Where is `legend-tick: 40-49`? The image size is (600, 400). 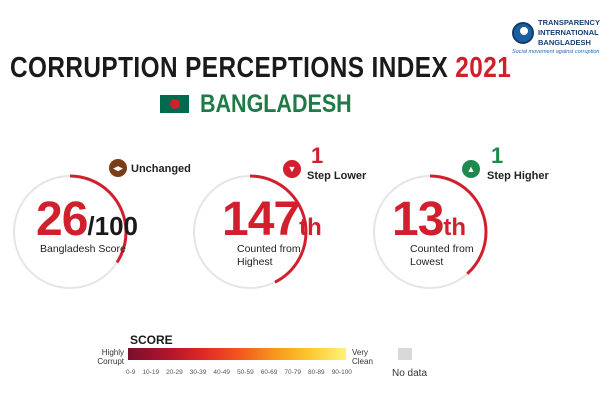
legend-tick: 40-49 is located at coordinates (222, 372).